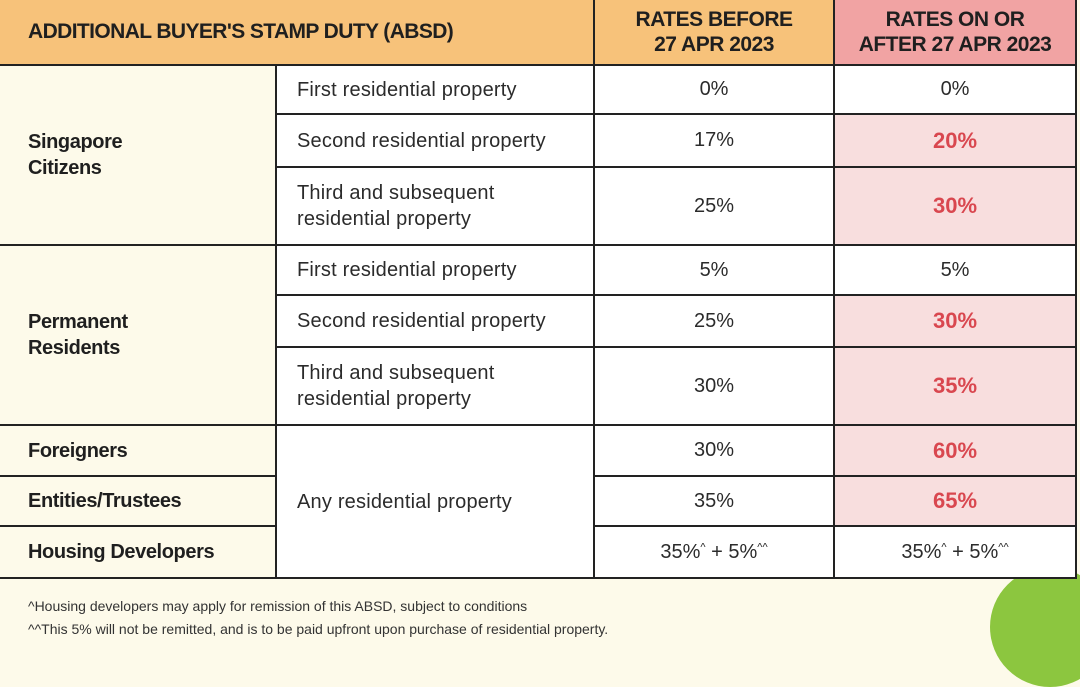  I want to click on rate-before-developers: 35%^ + 5%^^, so click(714, 552).